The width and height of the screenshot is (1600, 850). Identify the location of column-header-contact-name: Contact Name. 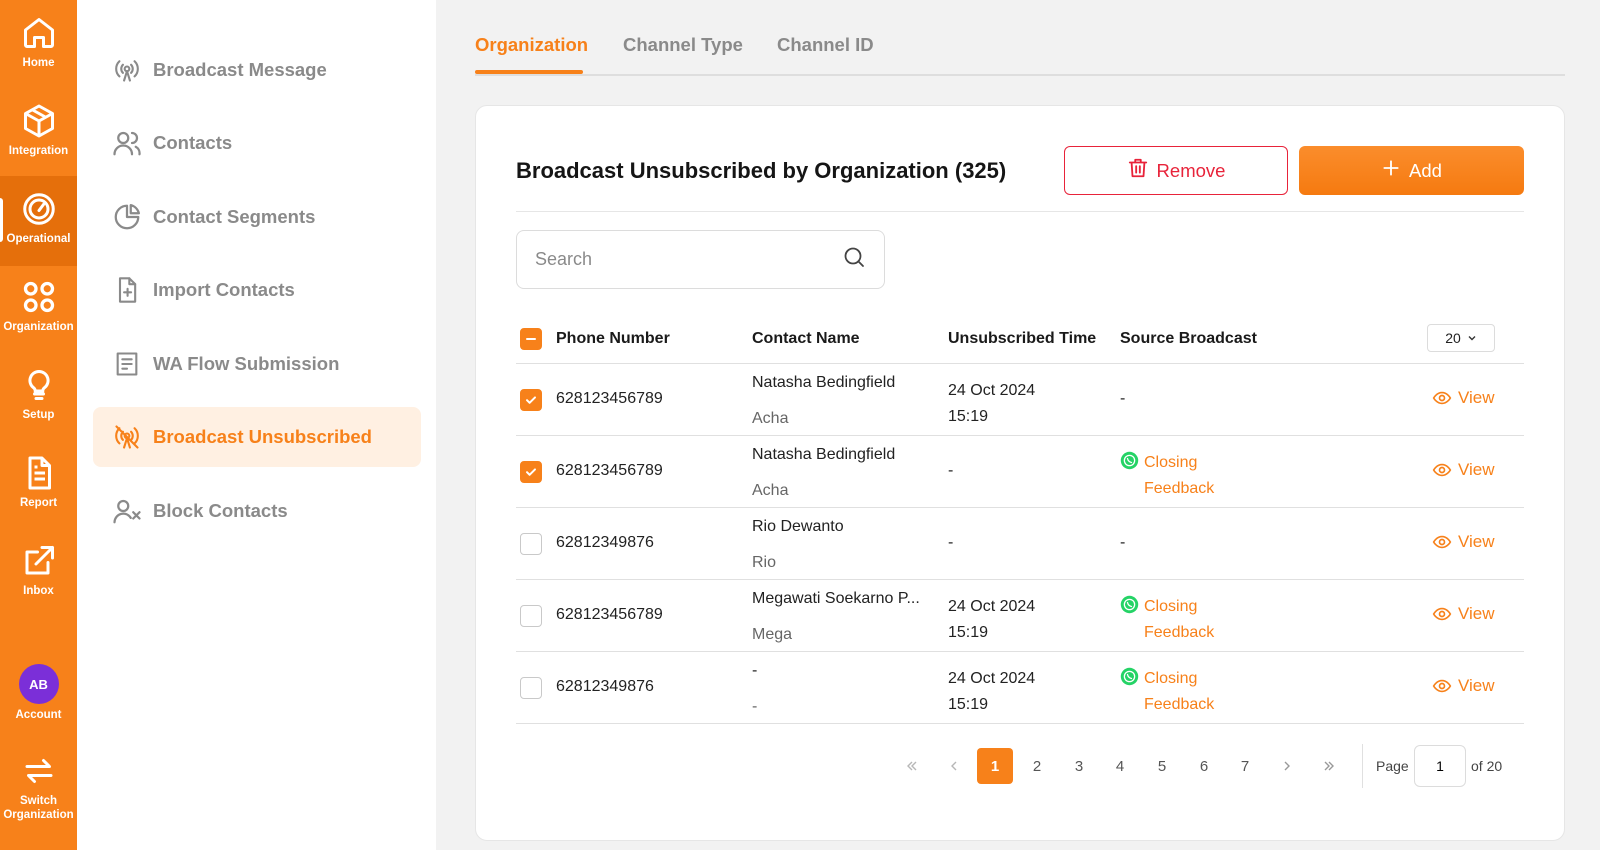
(806, 338).